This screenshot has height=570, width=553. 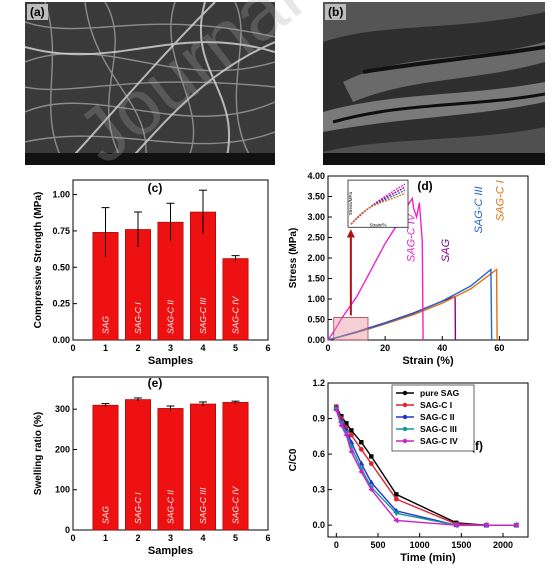 What do you see at coordinates (477, 446) in the screenshot?
I see `panel-label-f: (f)` at bounding box center [477, 446].